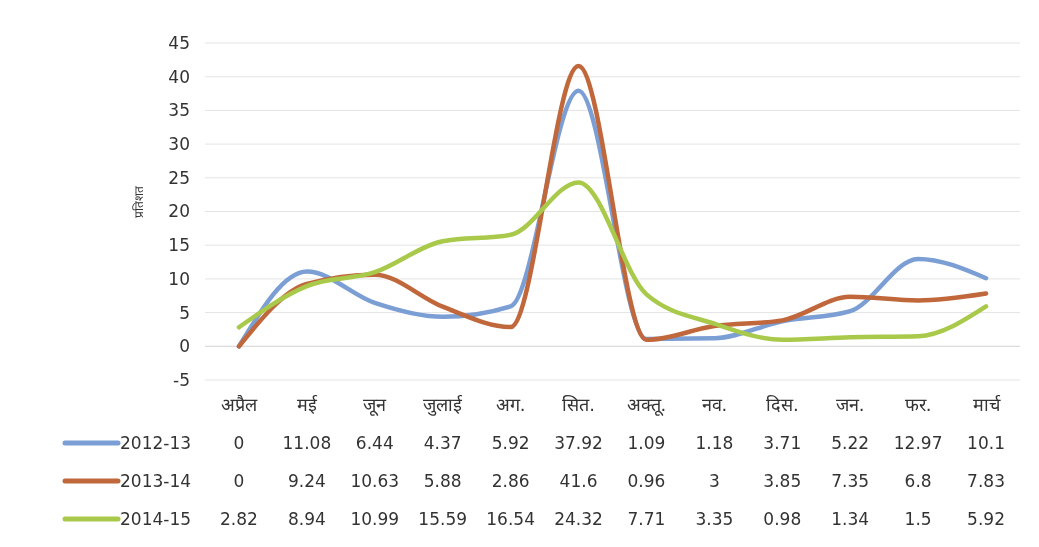  What do you see at coordinates (375, 480) in the screenshot?
I see `data-label: 10.63` at bounding box center [375, 480].